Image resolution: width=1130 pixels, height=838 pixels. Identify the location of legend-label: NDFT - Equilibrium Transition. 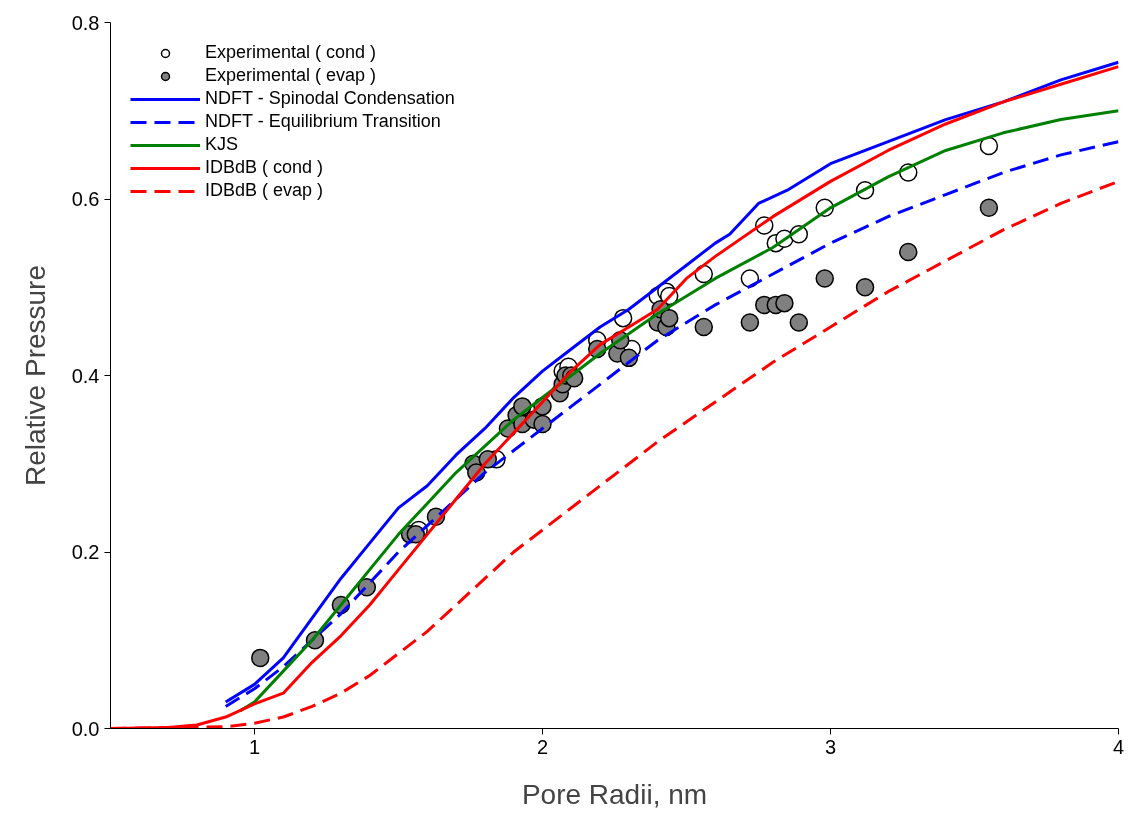
(323, 121).